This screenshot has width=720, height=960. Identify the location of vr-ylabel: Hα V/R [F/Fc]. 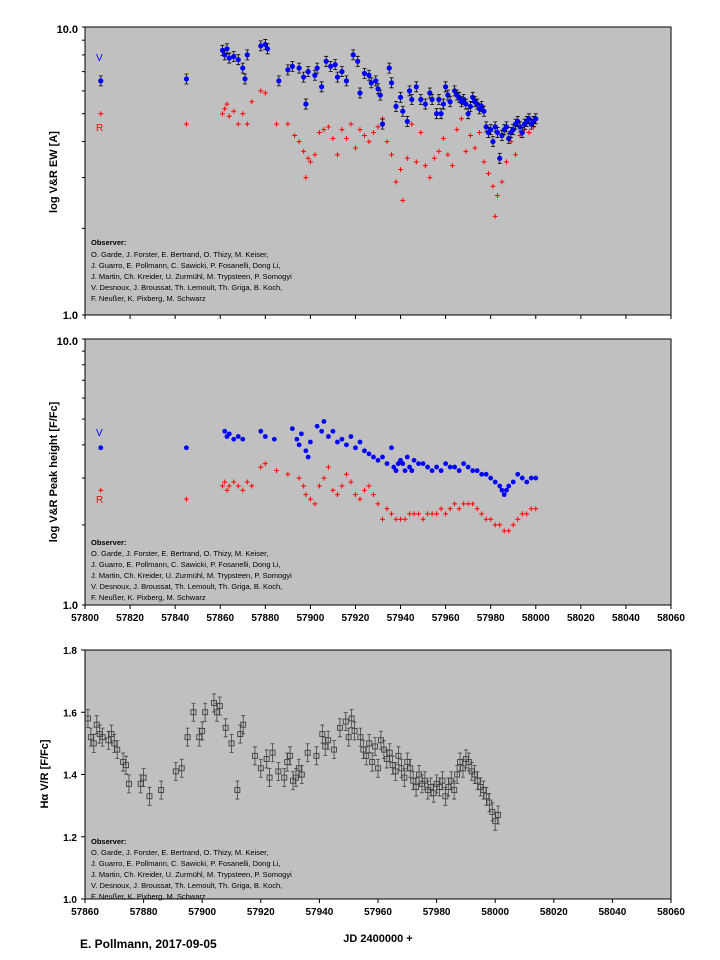
(45, 773).